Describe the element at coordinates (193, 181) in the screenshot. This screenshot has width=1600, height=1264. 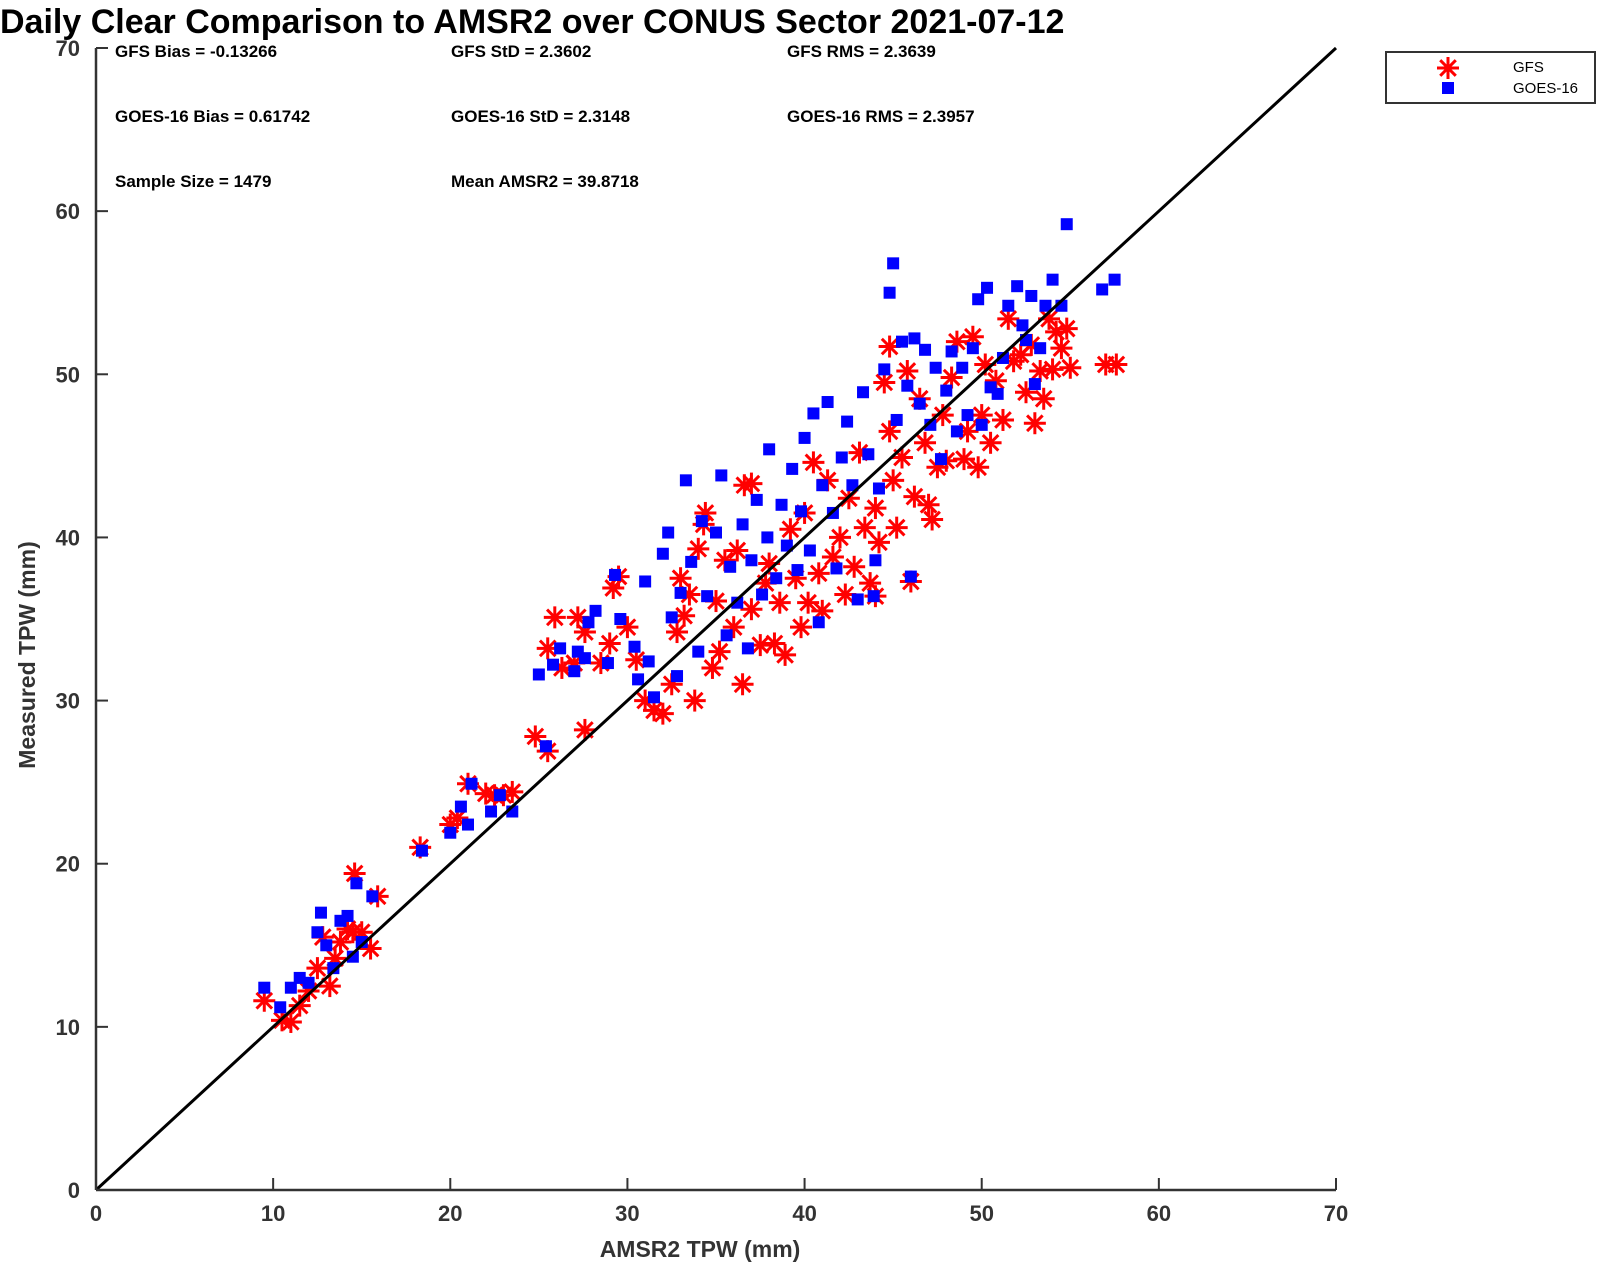
I see `stat-text: Sample Size = 1479` at that location.